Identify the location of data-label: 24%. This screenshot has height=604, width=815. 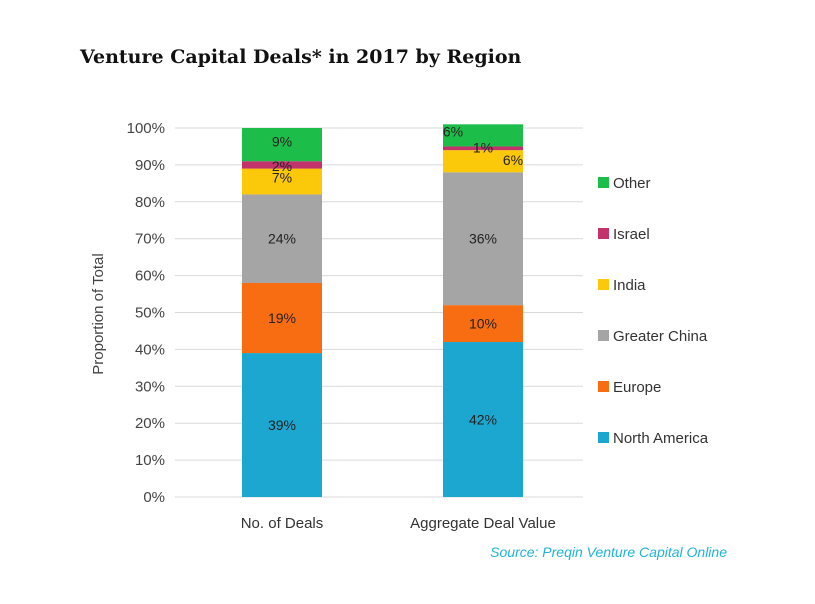
(282, 239).